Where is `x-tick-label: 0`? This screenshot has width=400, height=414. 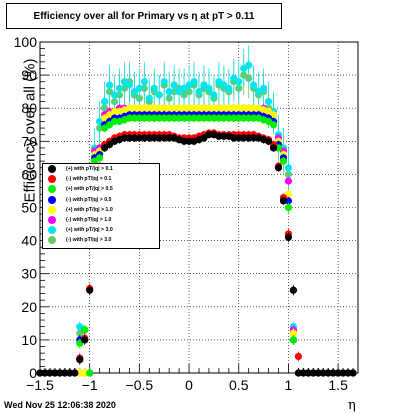
x-tick-label: 0 is located at coordinates (189, 385).